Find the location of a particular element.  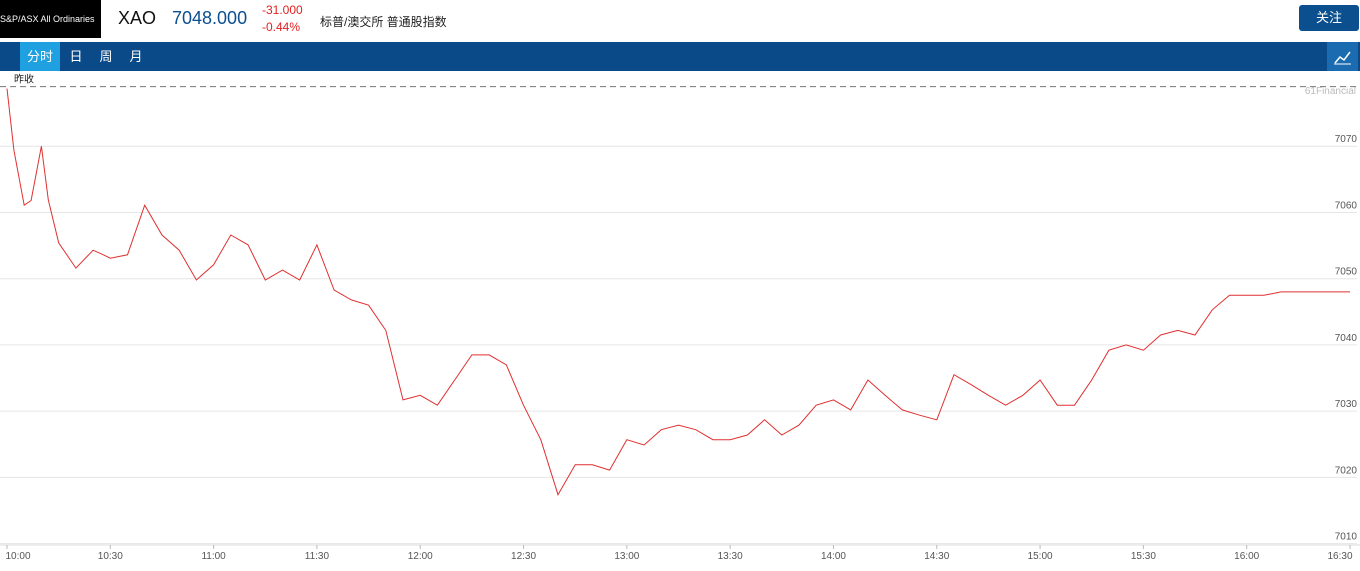

tab: 周 is located at coordinates (106, 56).